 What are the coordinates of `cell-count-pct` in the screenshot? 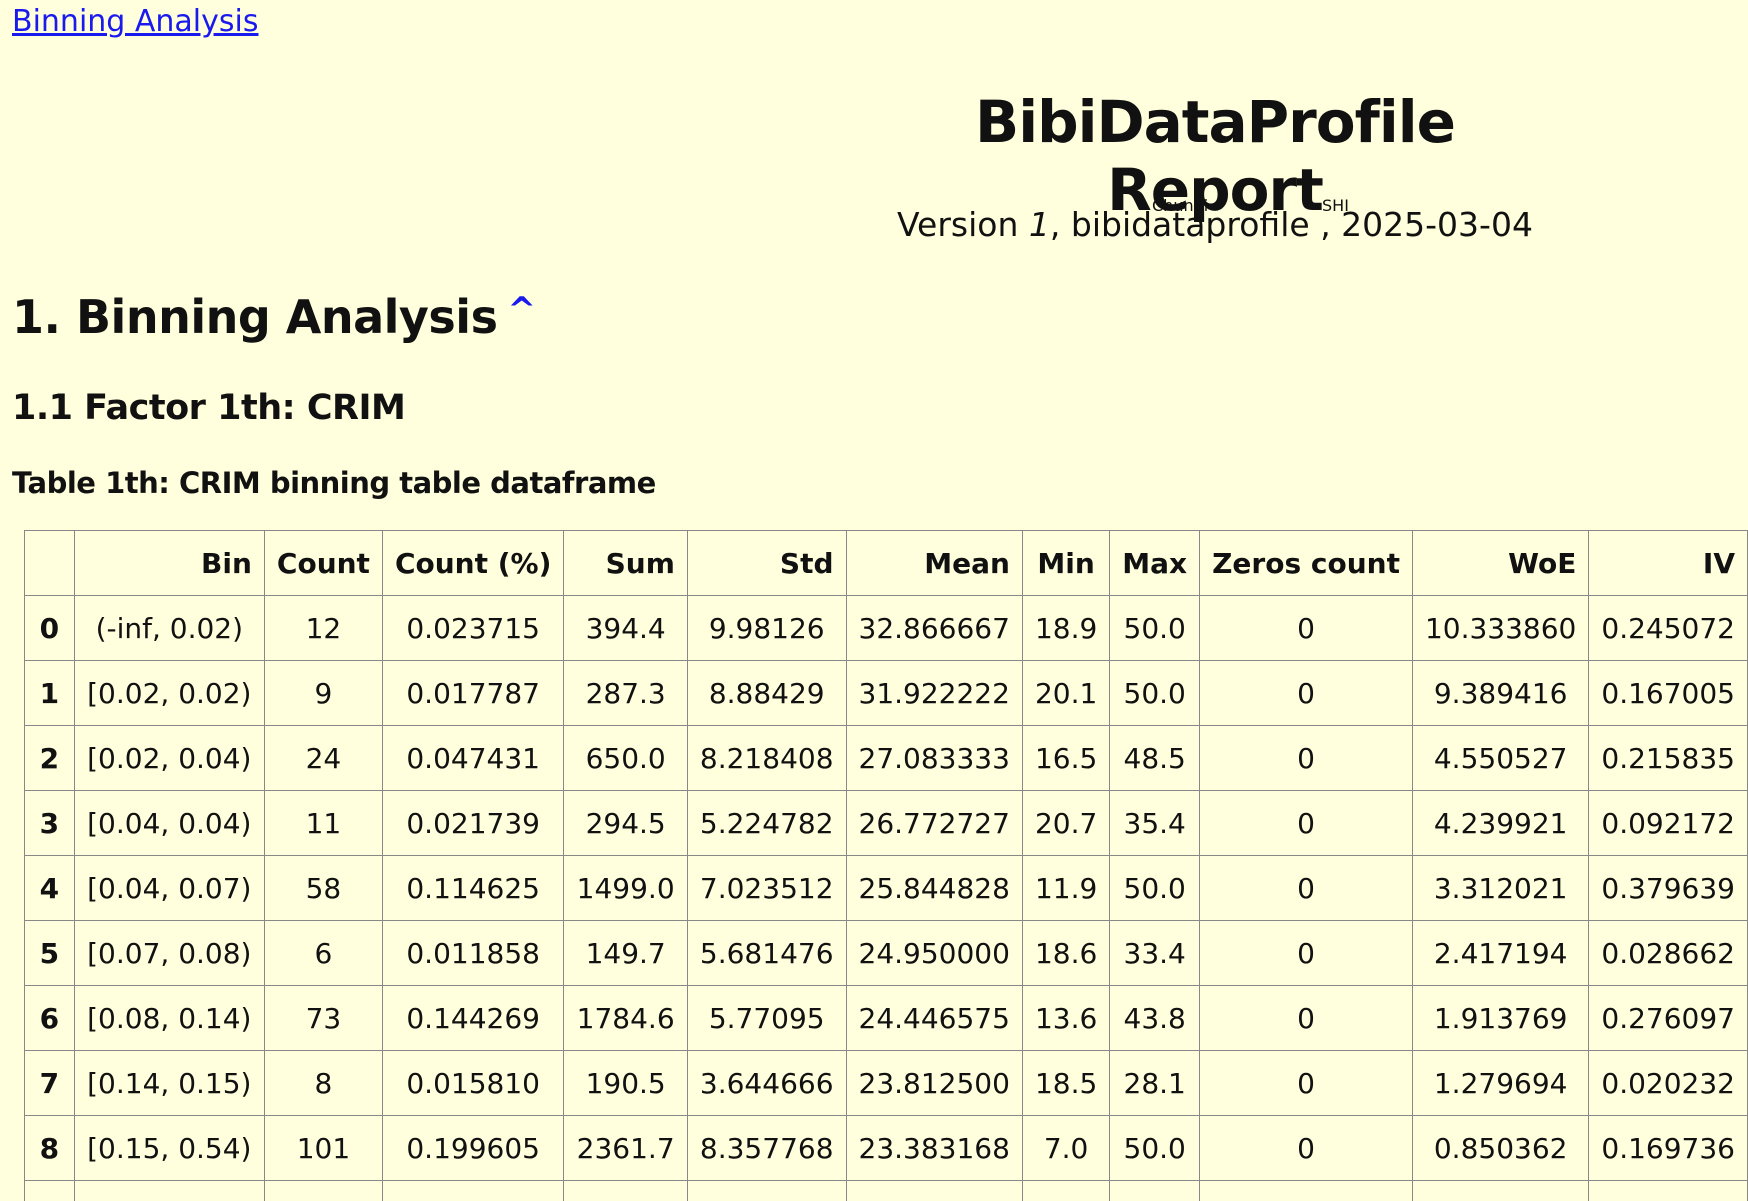 It's located at (473, 1190).